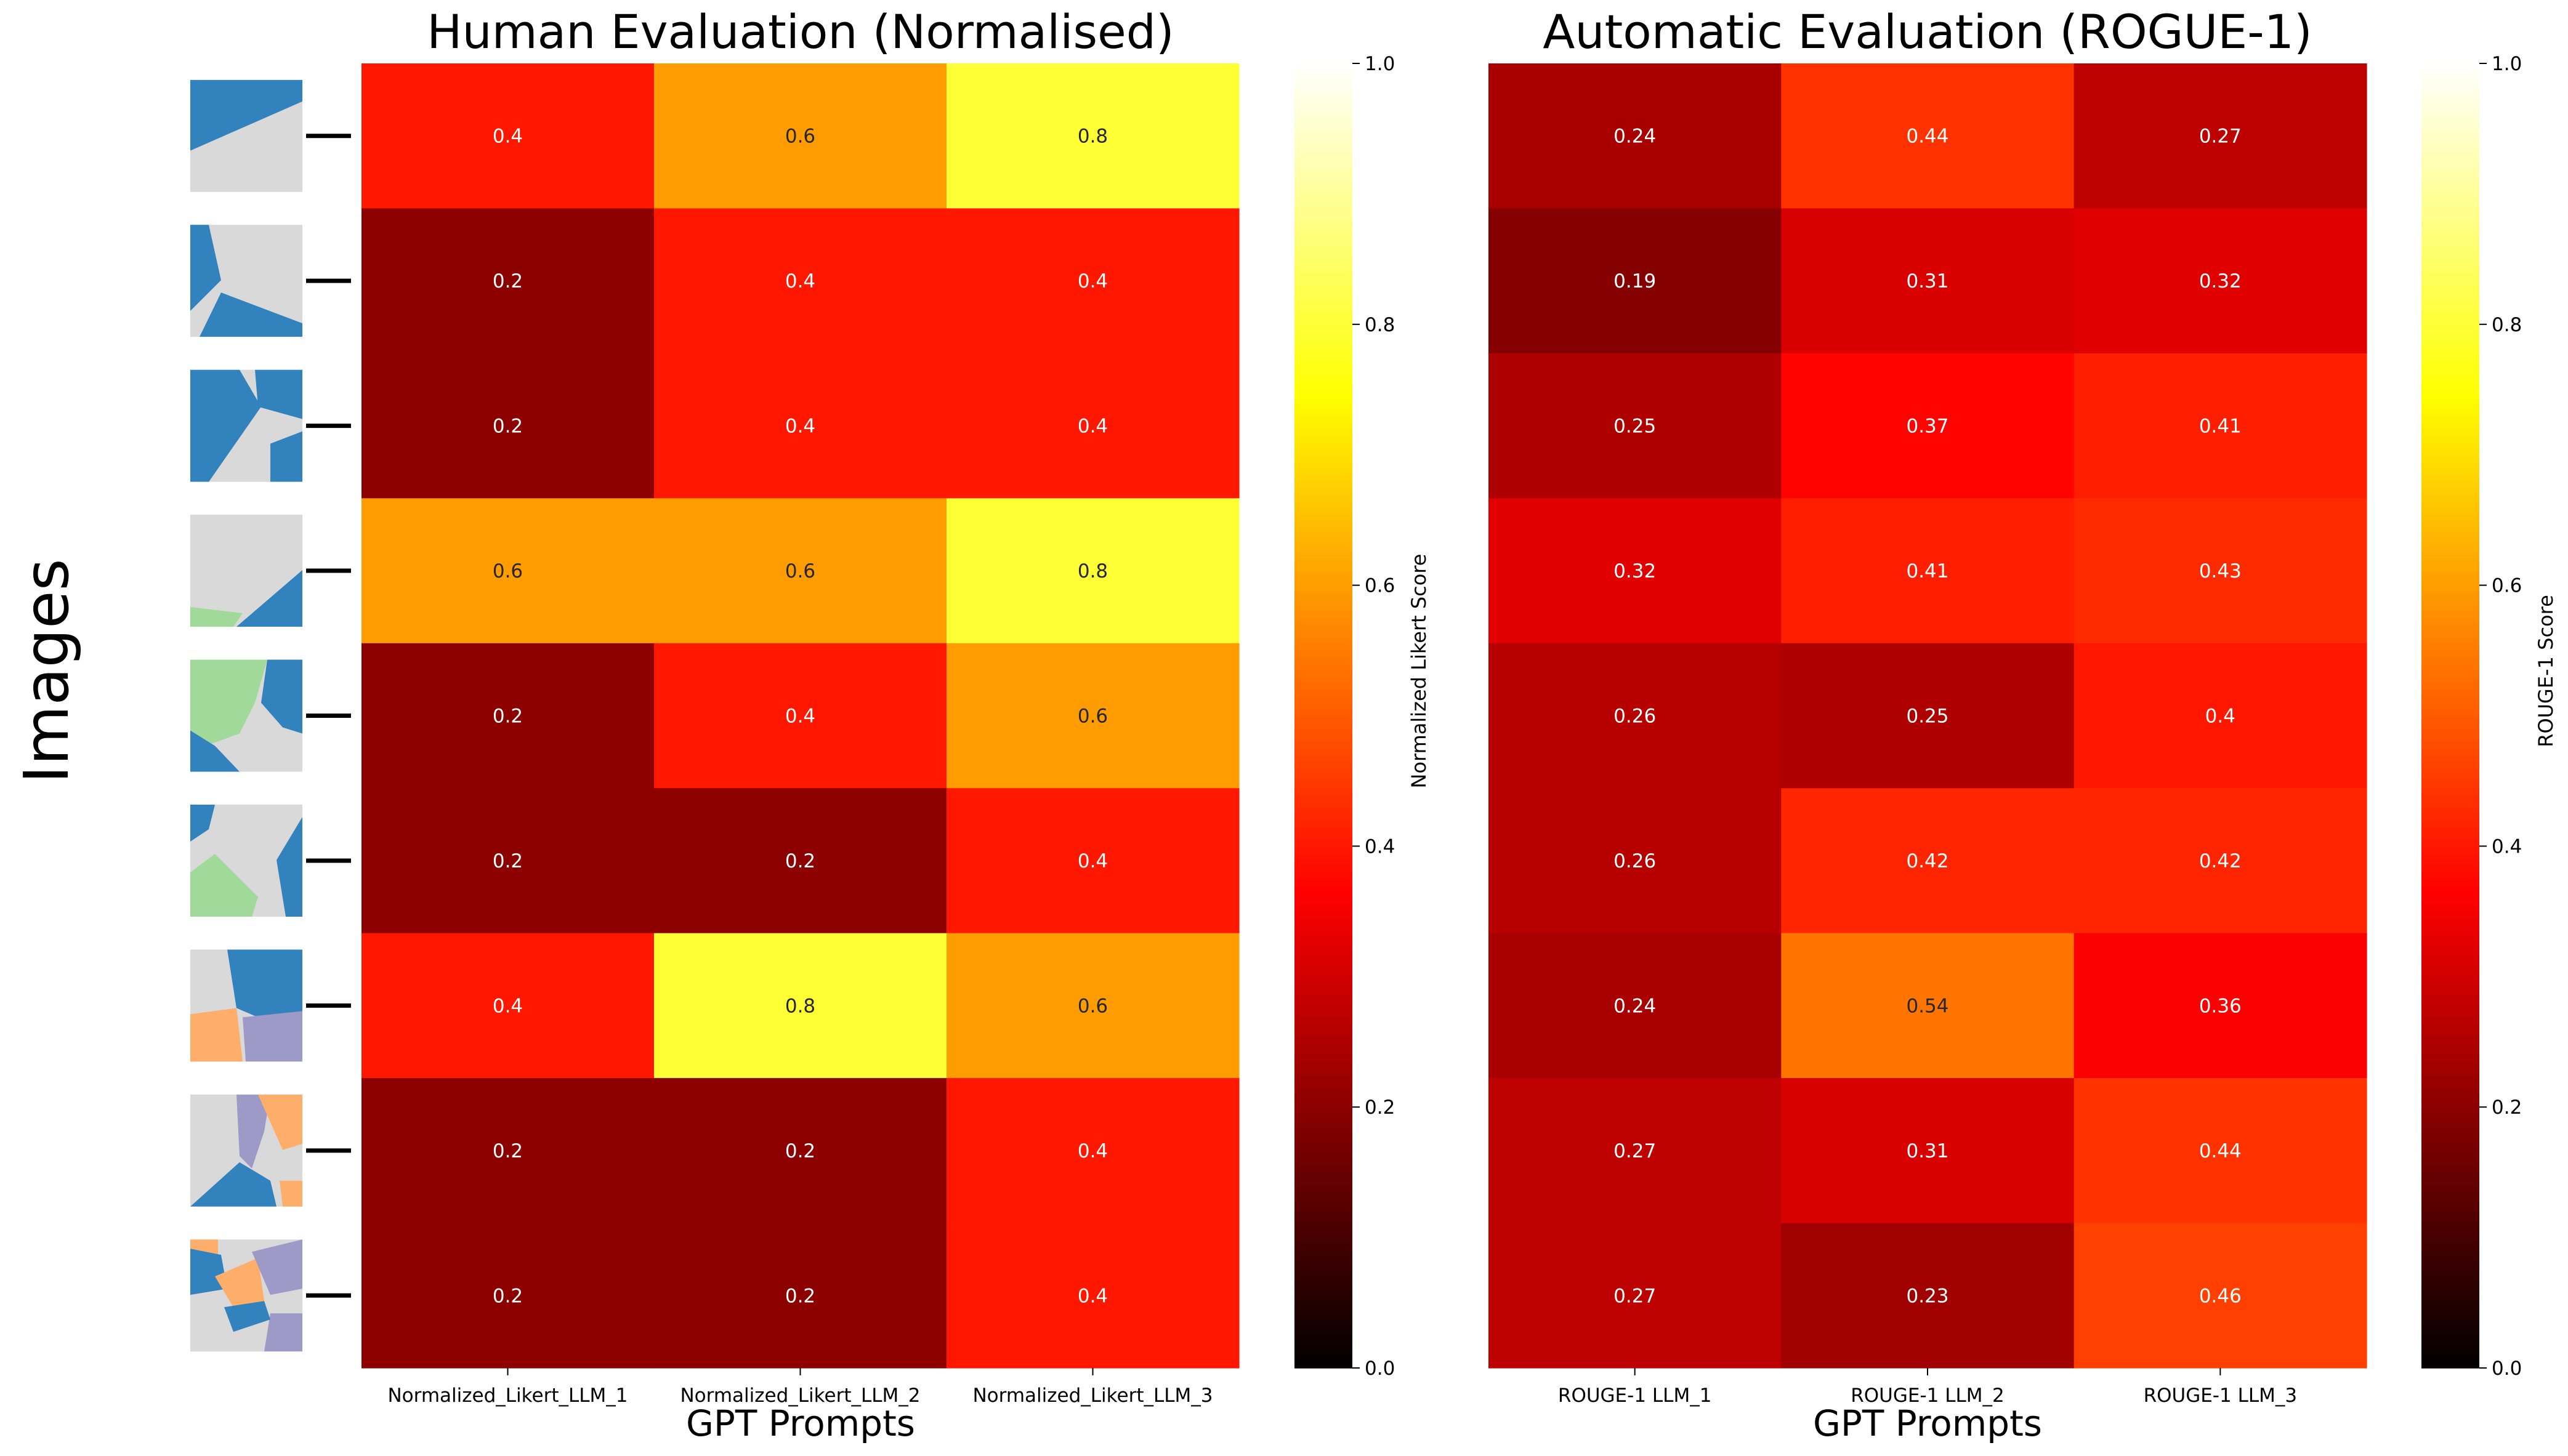  I want to click on cell-value-label: 0.8, so click(1093, 571).